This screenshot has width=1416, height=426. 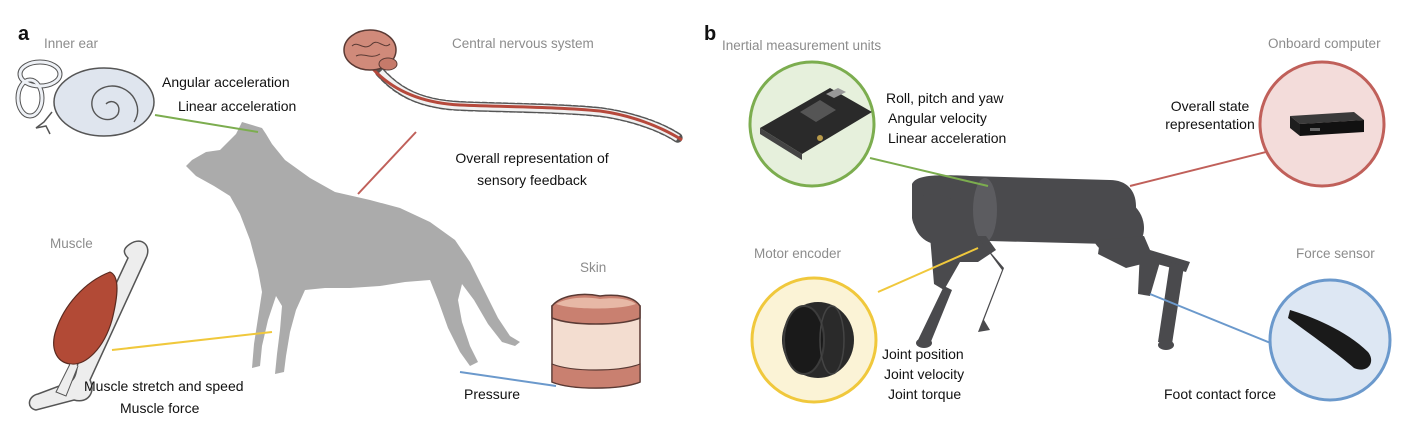 I want to click on inner-ear-line2: Linear acceleration, so click(x=237, y=106).